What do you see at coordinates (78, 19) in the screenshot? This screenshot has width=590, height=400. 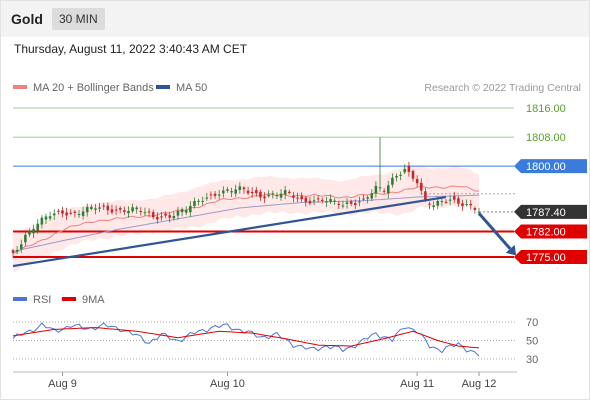 I see `timeframe-button: 30 MIN` at bounding box center [78, 19].